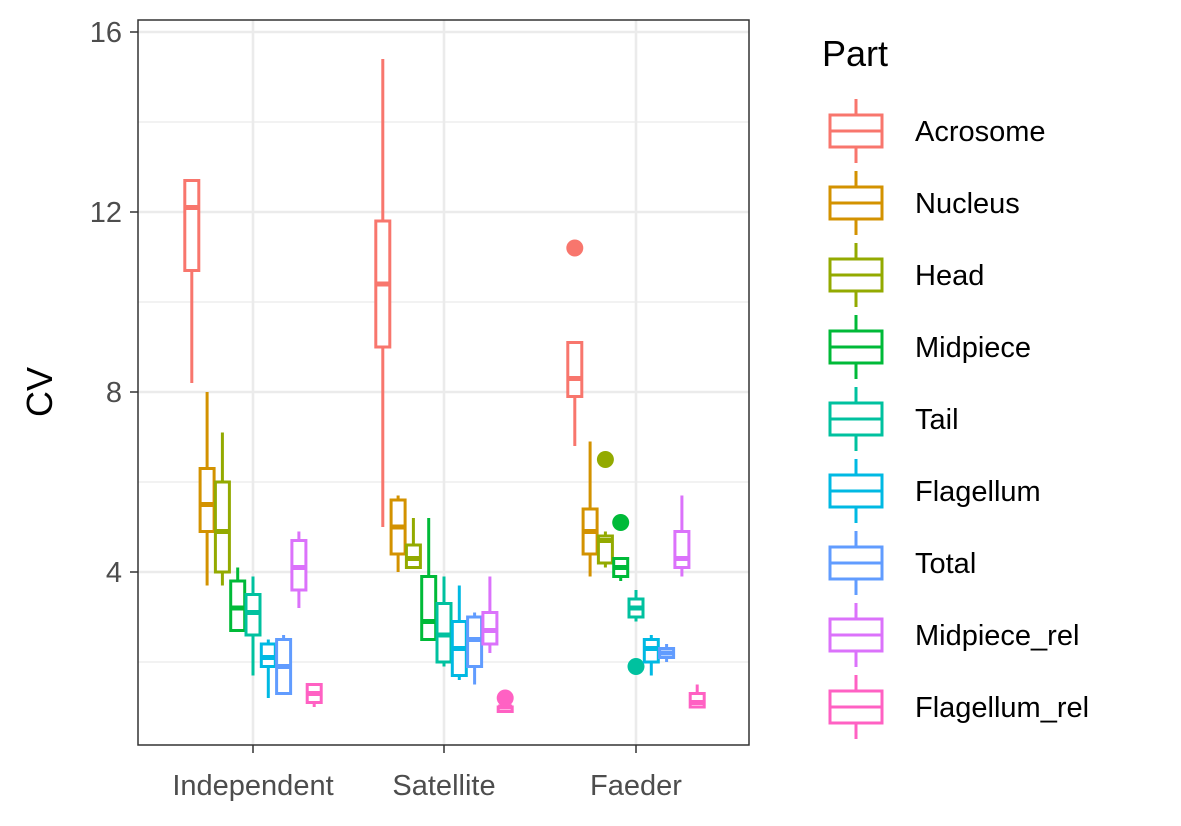 The height and width of the screenshot is (826, 1181). I want to click on legend-item: Tail, so click(893, 419).